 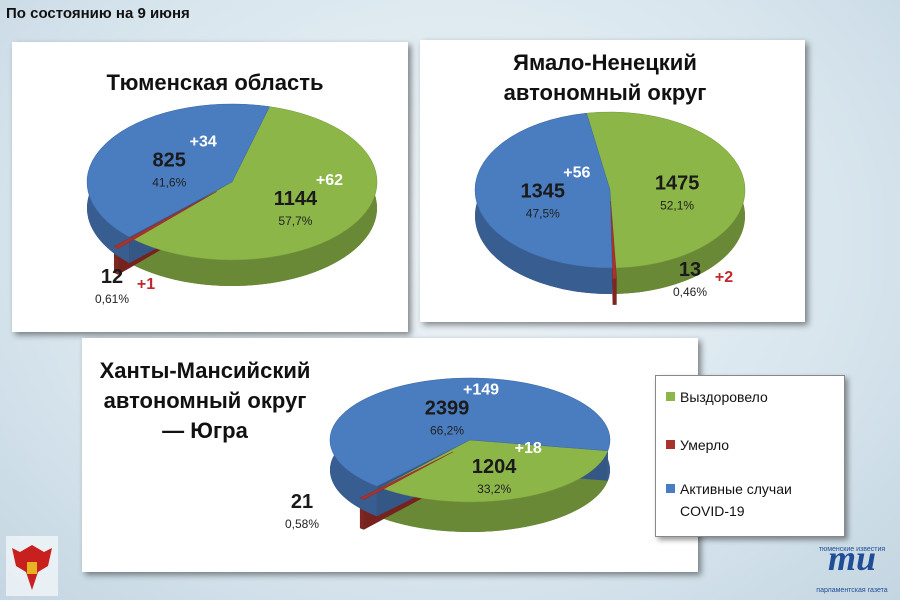 I want to click on date-note: По состоянию на 9 июня, so click(x=98, y=13).